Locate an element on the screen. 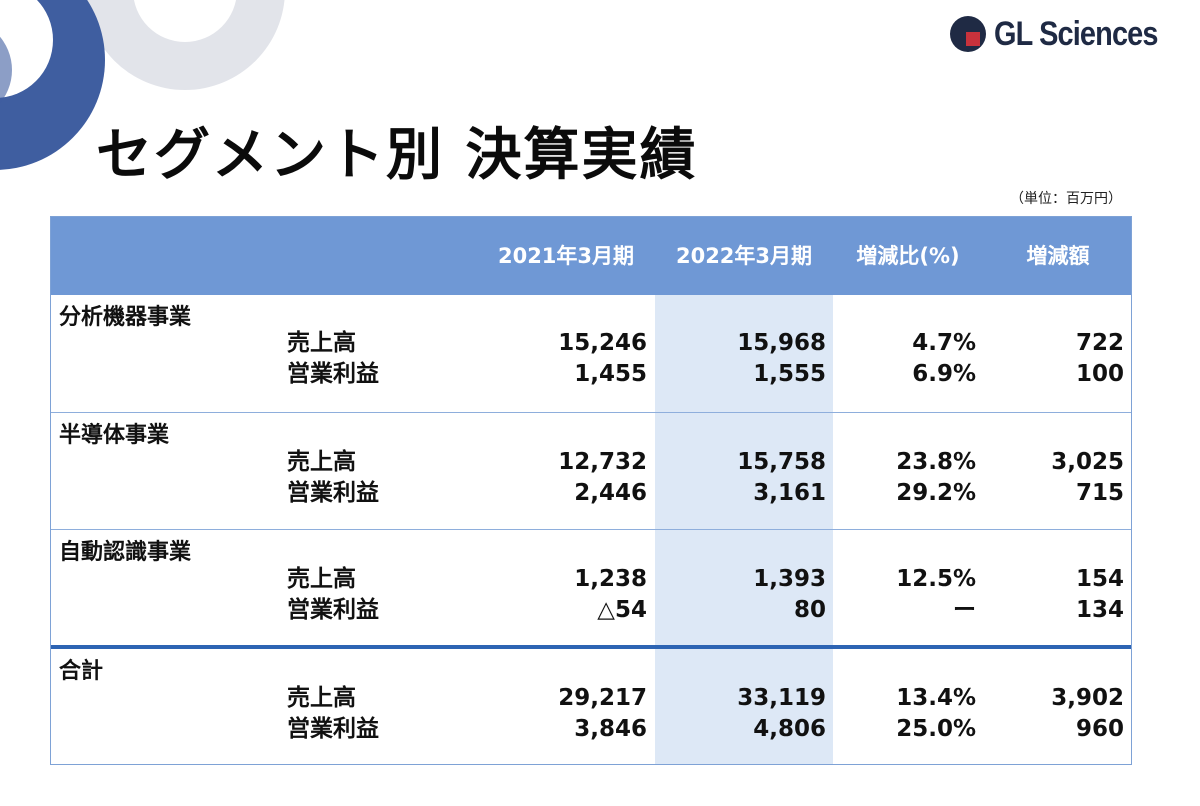  change-amount: 715 is located at coordinates (1099, 493).